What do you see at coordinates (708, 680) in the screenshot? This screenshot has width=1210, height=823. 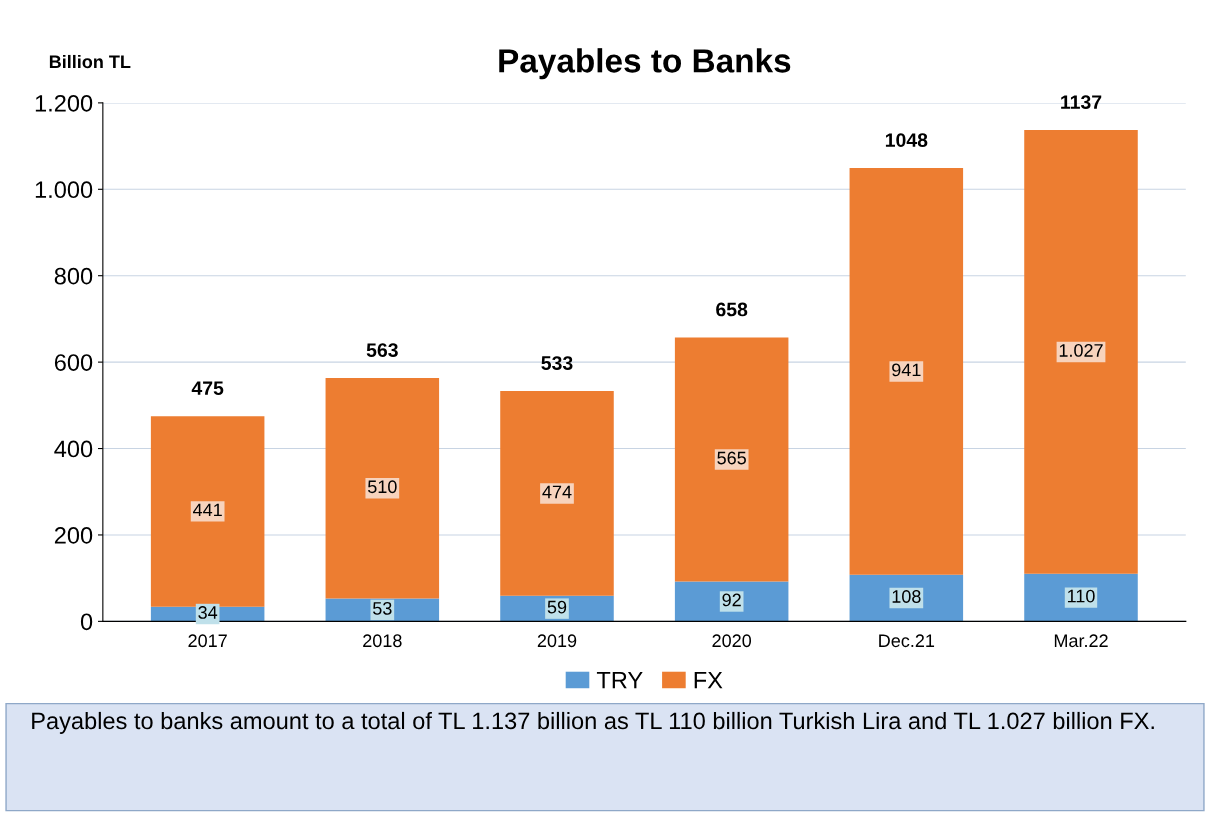 I see `legend-label: FX` at bounding box center [708, 680].